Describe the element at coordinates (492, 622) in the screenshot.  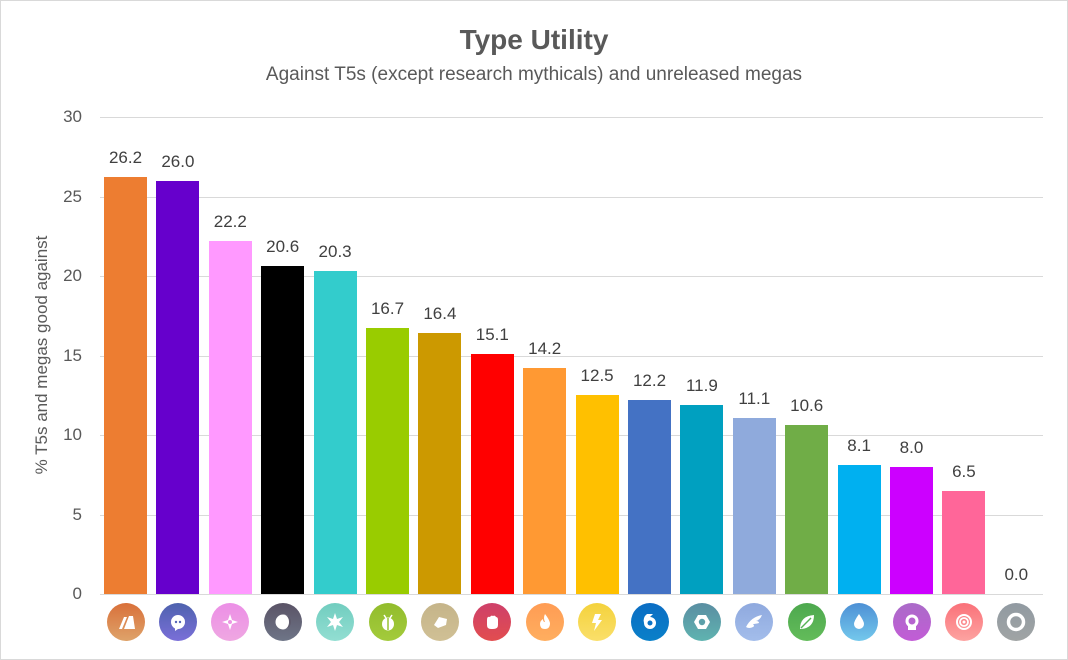
I see `fighting-icon` at that location.